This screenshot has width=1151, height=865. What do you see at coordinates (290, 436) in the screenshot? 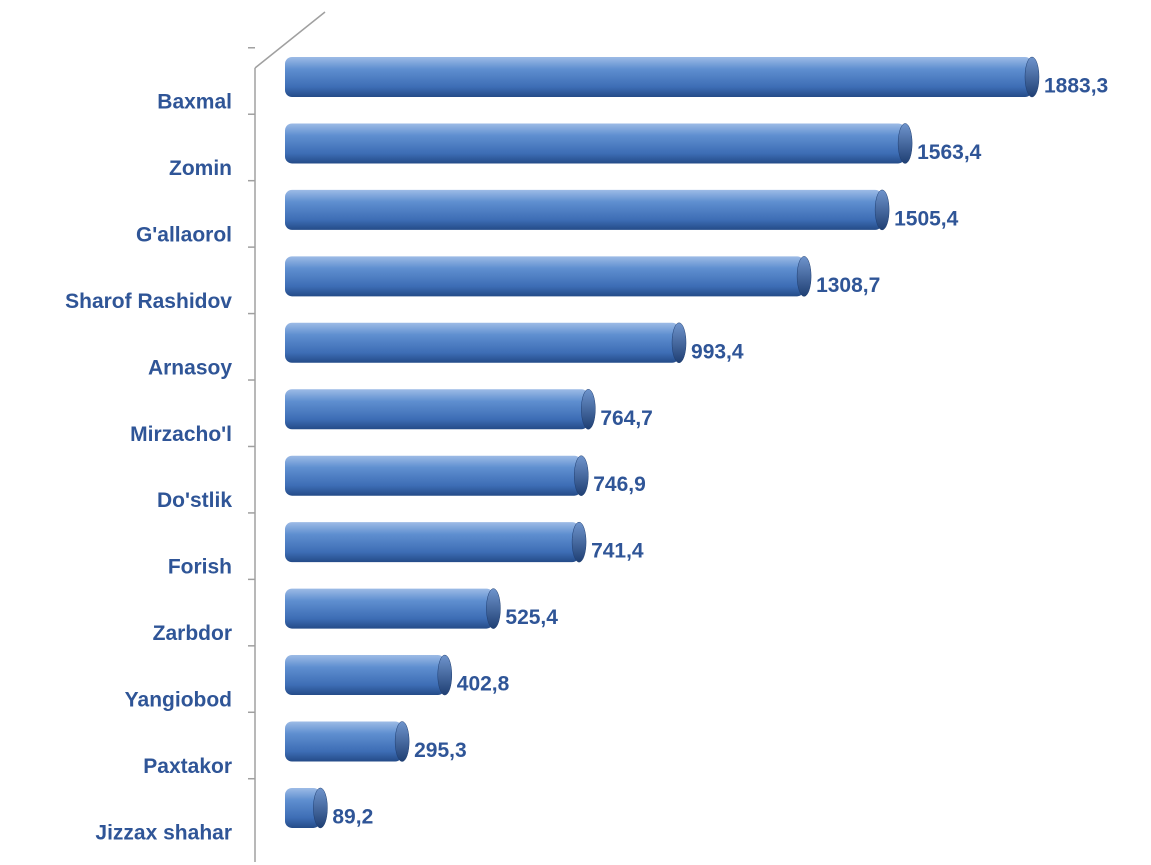
I see `axis-wall` at bounding box center [290, 436].